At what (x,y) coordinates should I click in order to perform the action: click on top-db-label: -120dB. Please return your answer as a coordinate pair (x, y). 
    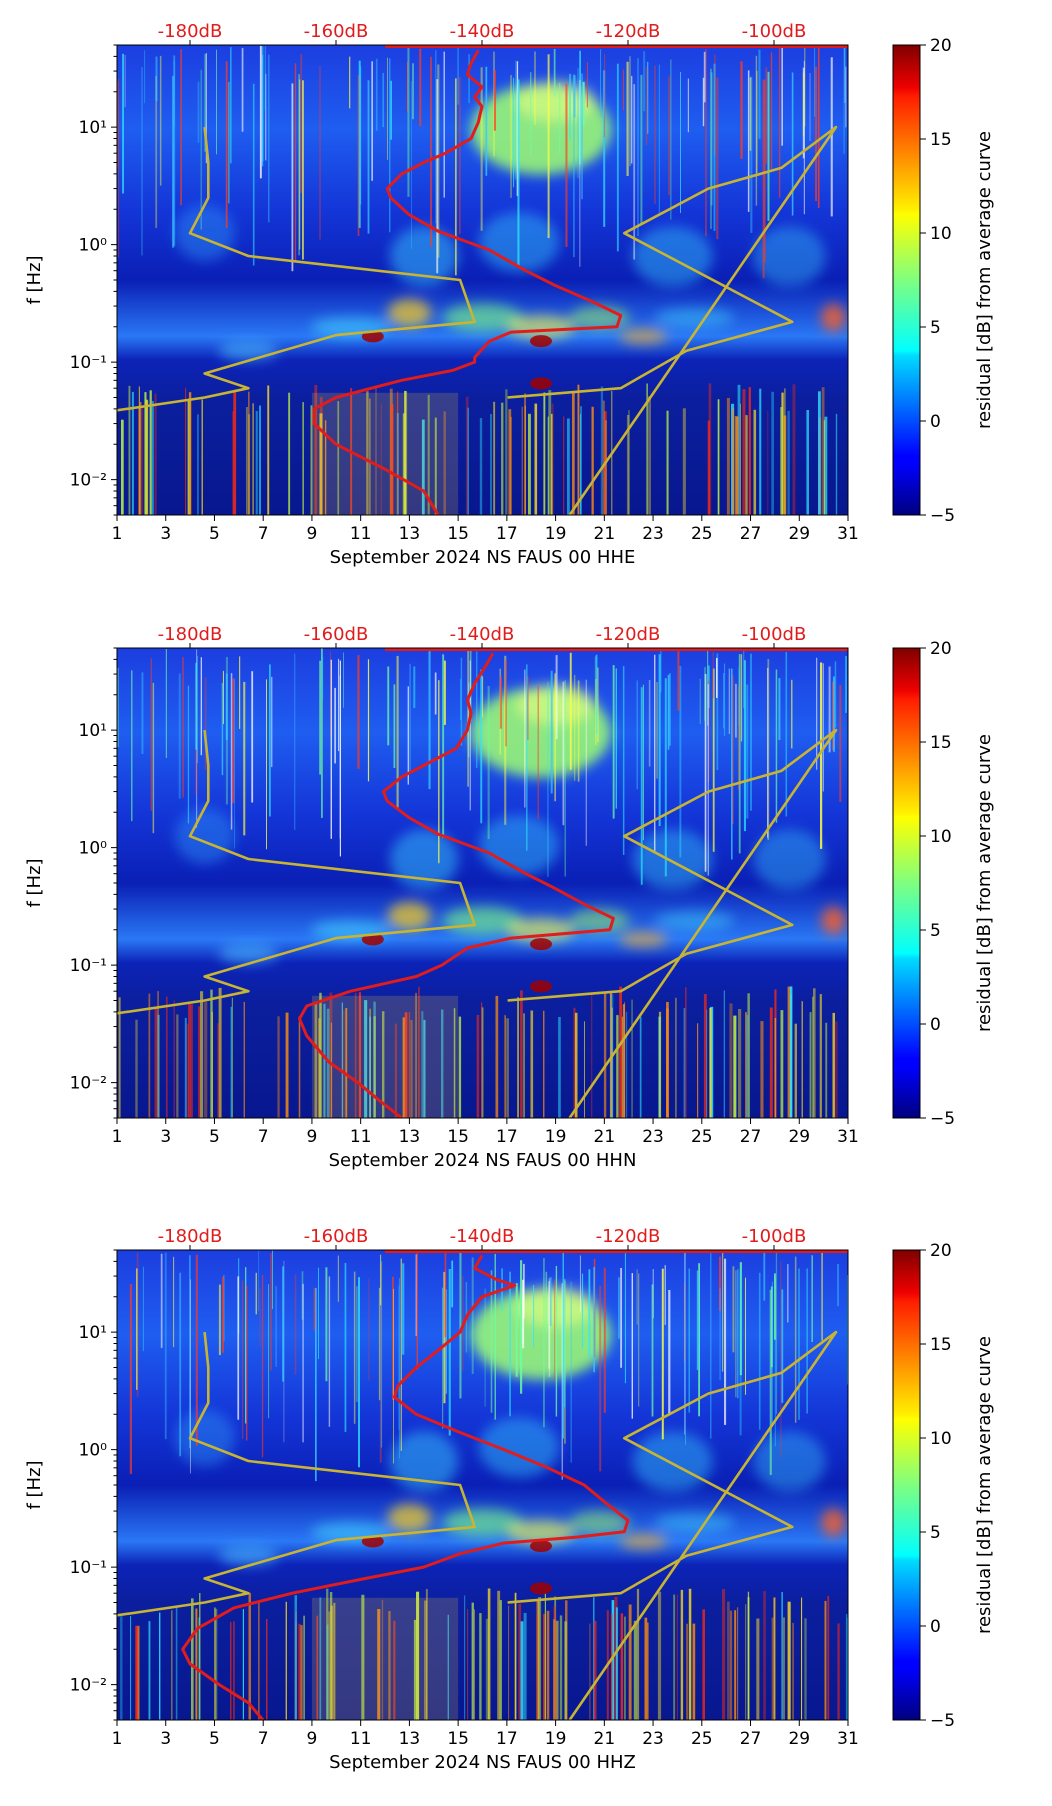
    Looking at the image, I should click on (628, 634).